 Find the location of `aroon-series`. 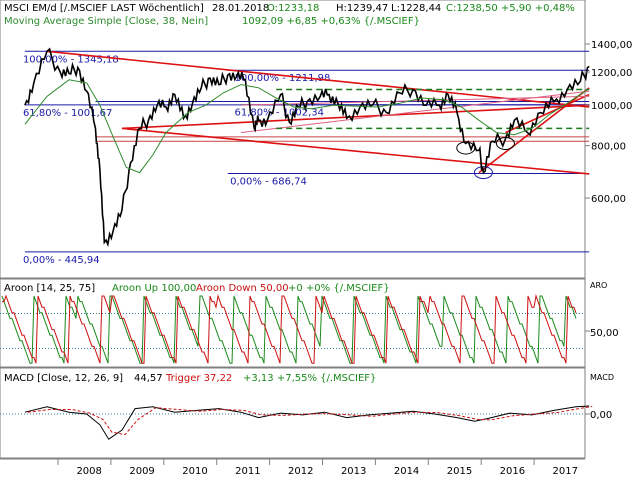

aroon-series is located at coordinates (289, 329).